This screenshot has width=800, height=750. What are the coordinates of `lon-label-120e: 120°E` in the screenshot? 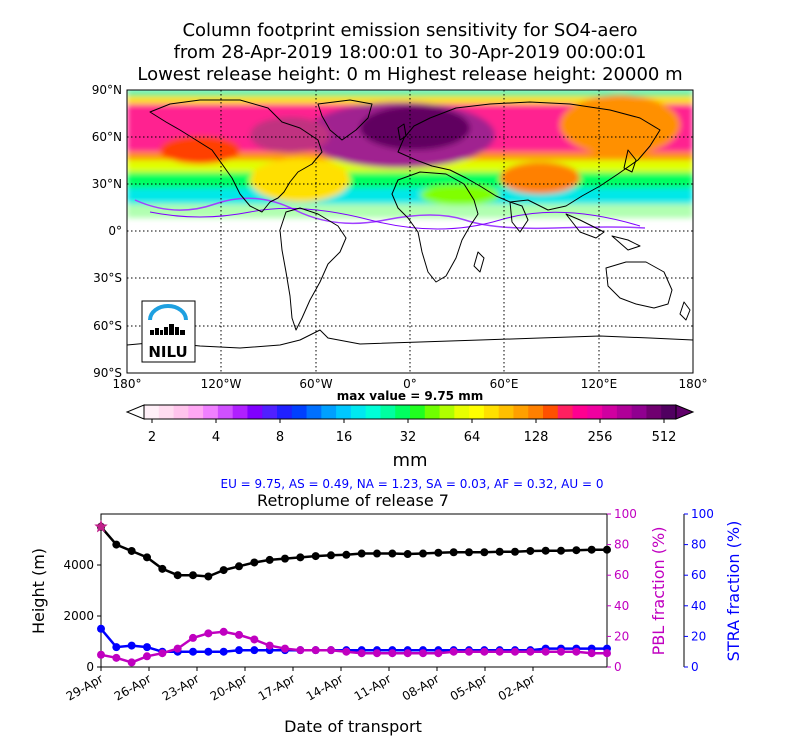 It's located at (599, 384).